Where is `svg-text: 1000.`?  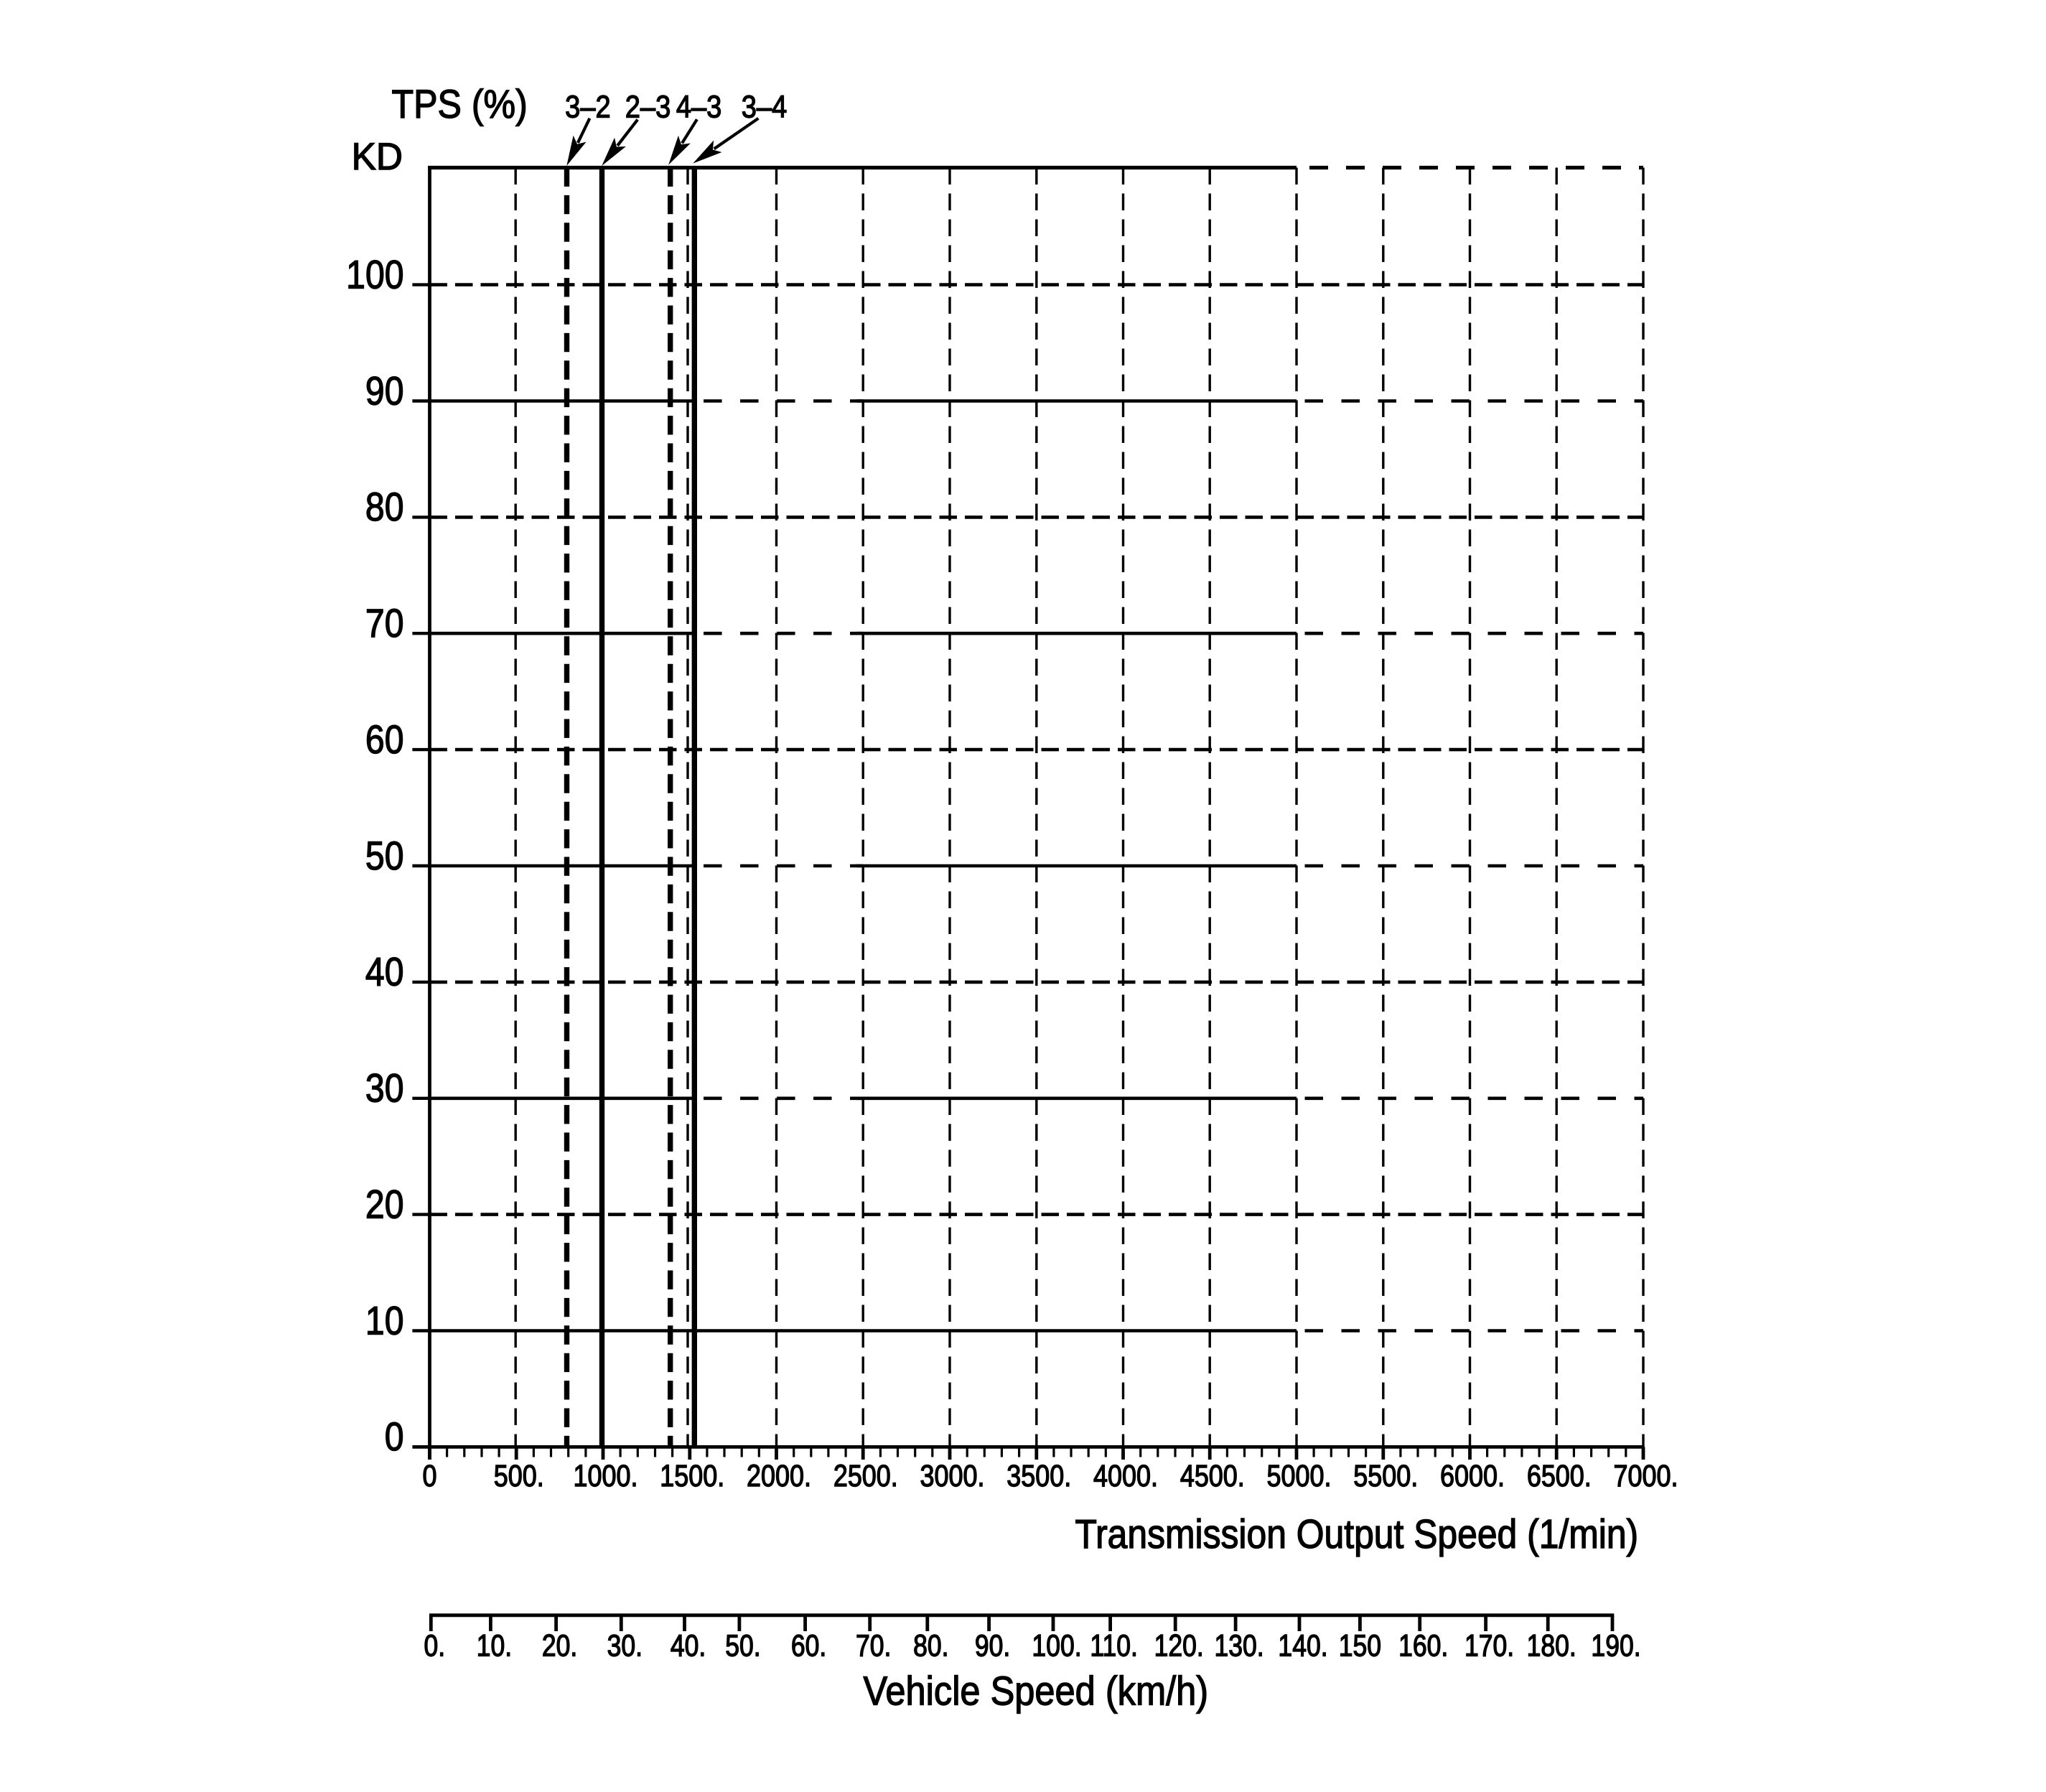 svg-text: 1000. is located at coordinates (606, 1476).